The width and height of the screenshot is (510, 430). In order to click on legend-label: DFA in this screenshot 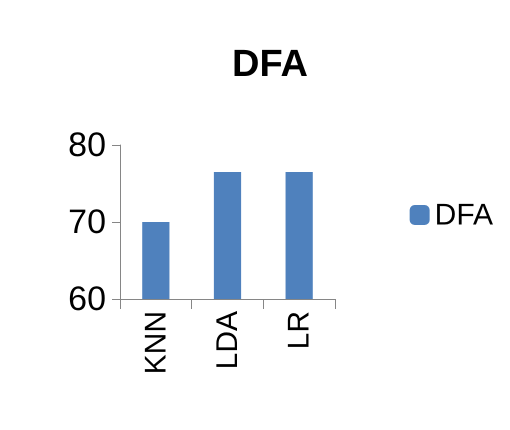, I will do `click(464, 215)`.